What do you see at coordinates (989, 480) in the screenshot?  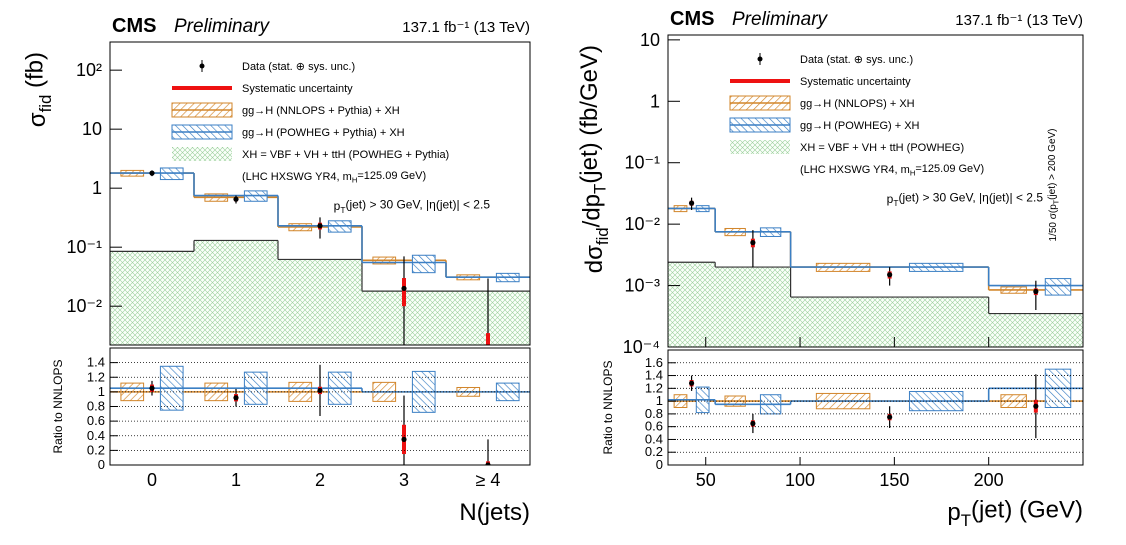 I see `x-tick-label: 200` at bounding box center [989, 480].